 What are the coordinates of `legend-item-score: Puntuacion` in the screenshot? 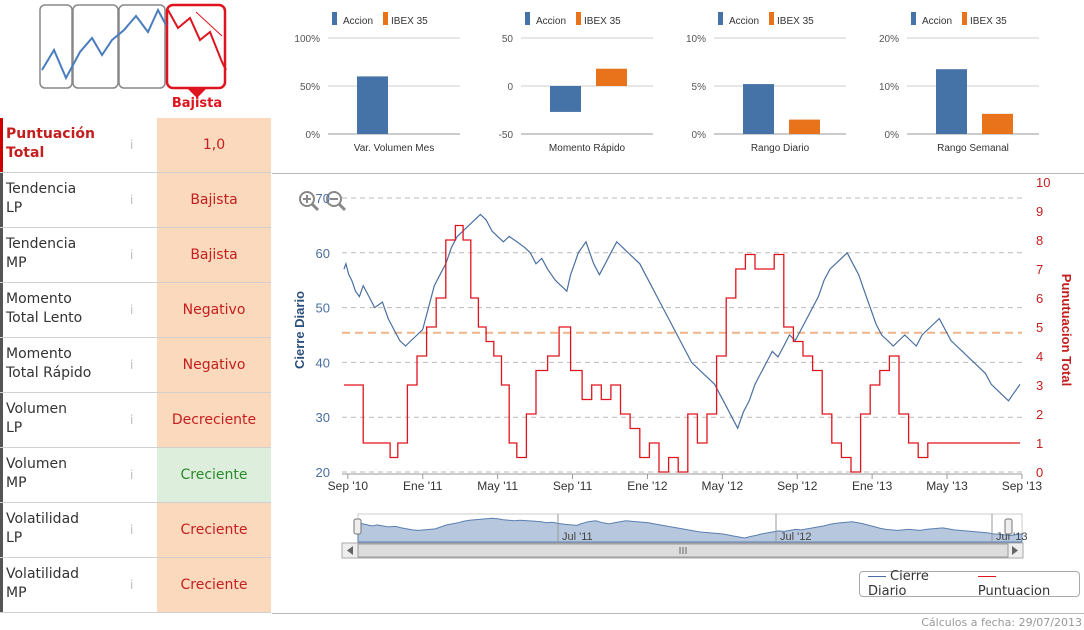 It's located at (1023, 584).